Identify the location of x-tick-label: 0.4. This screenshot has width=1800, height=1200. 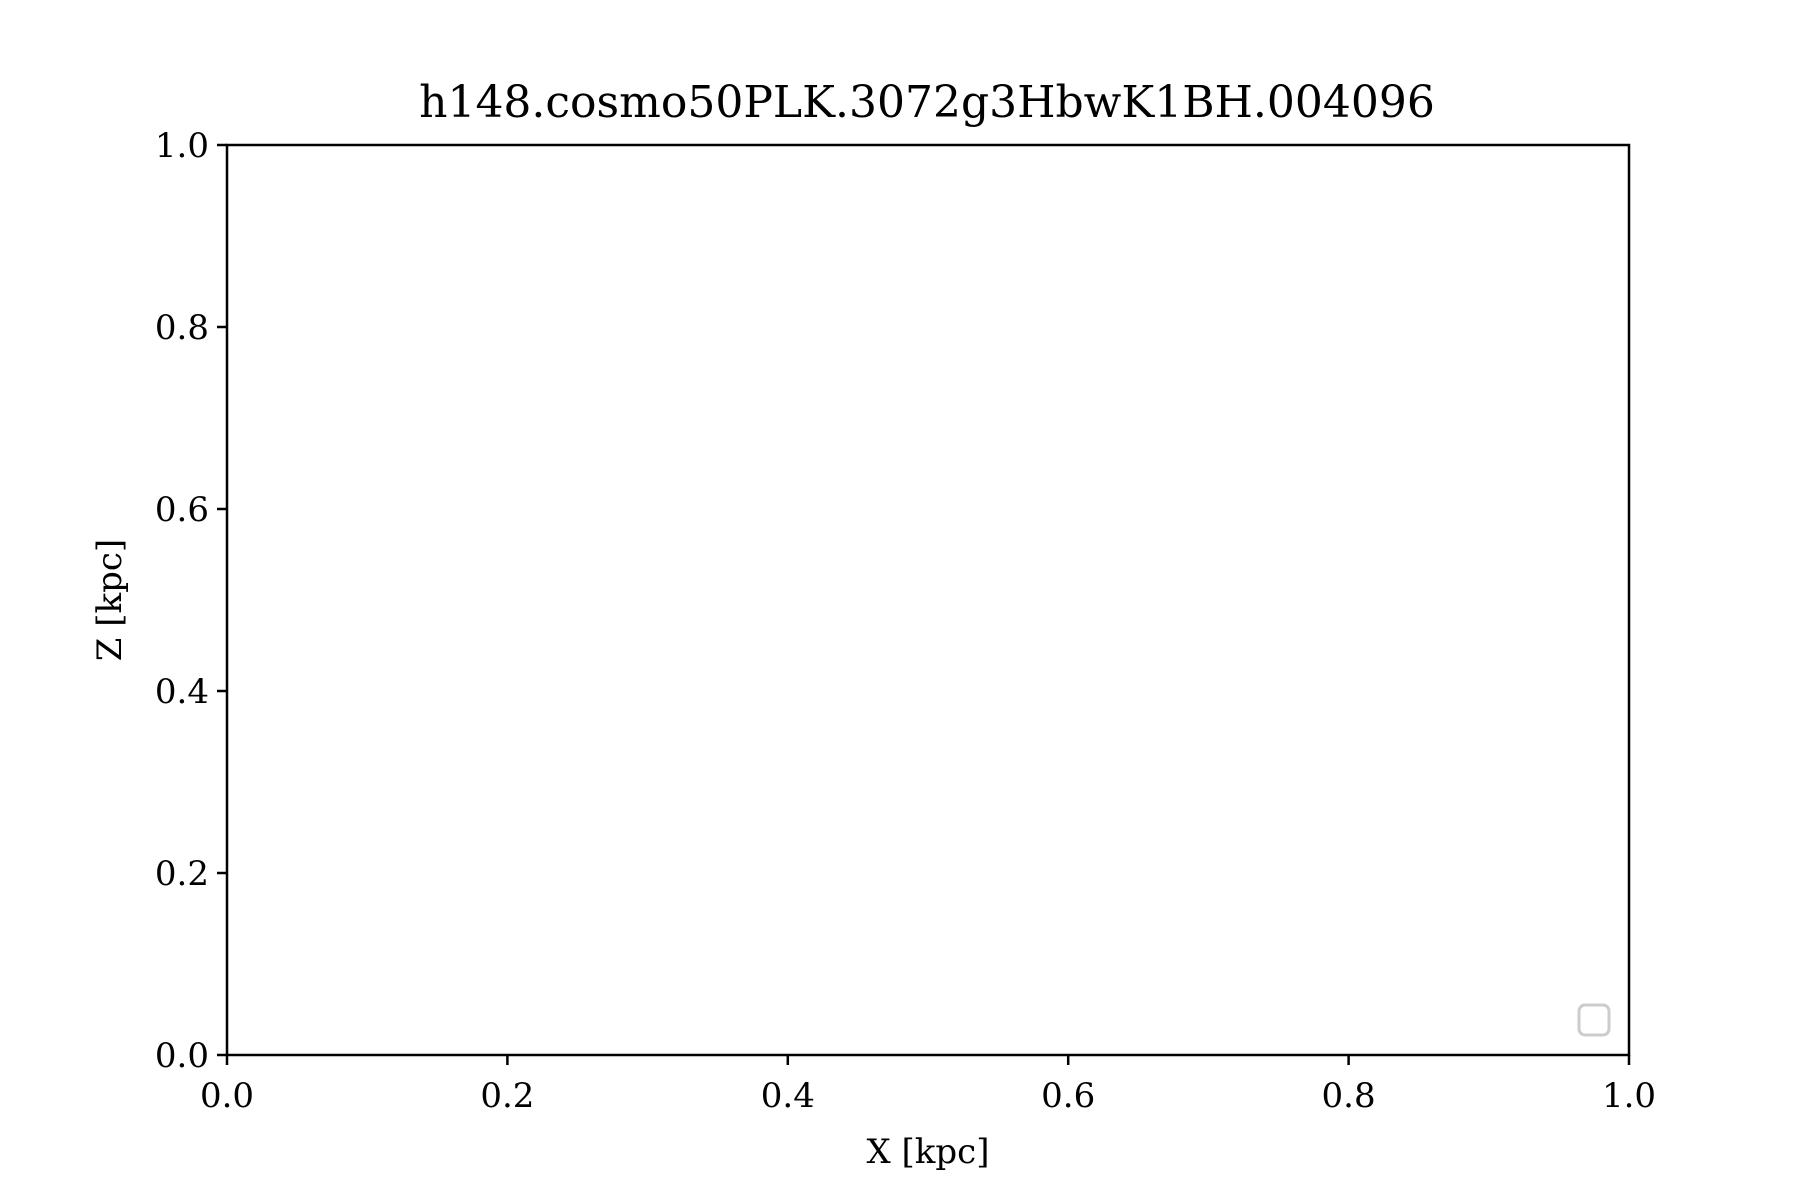
(788, 1096).